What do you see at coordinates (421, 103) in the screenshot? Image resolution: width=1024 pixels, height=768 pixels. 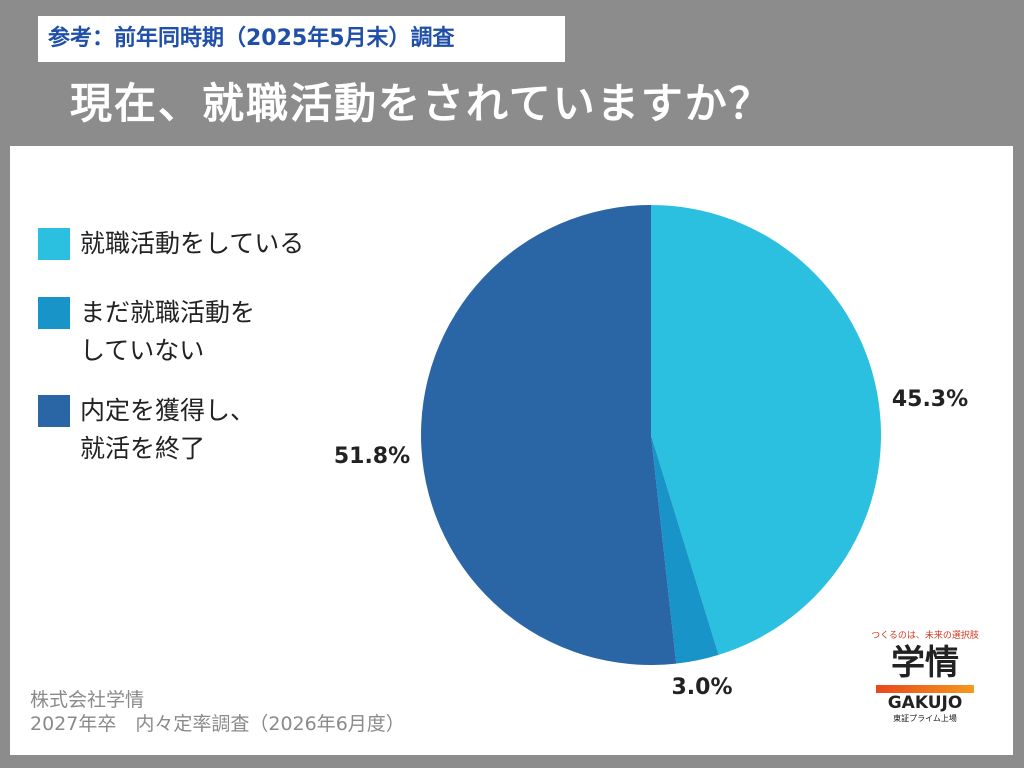 I see `slide-title: 現在、就職活動をされていますか？` at bounding box center [421, 103].